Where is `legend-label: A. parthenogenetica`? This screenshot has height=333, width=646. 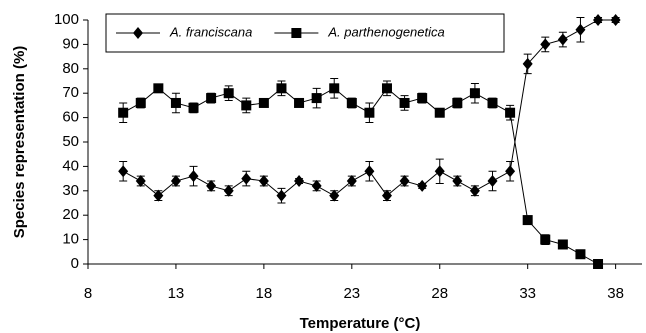
legend-label: A. parthenogenetica is located at coordinates (385, 31).